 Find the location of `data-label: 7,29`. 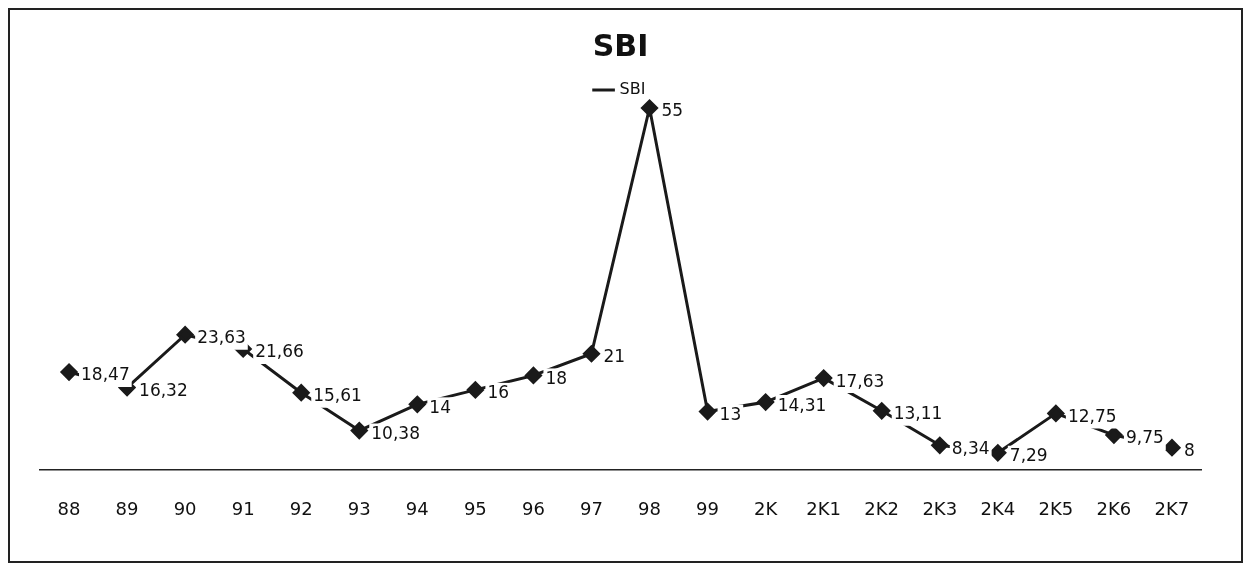

data-label: 7,29 is located at coordinates (1028, 455).